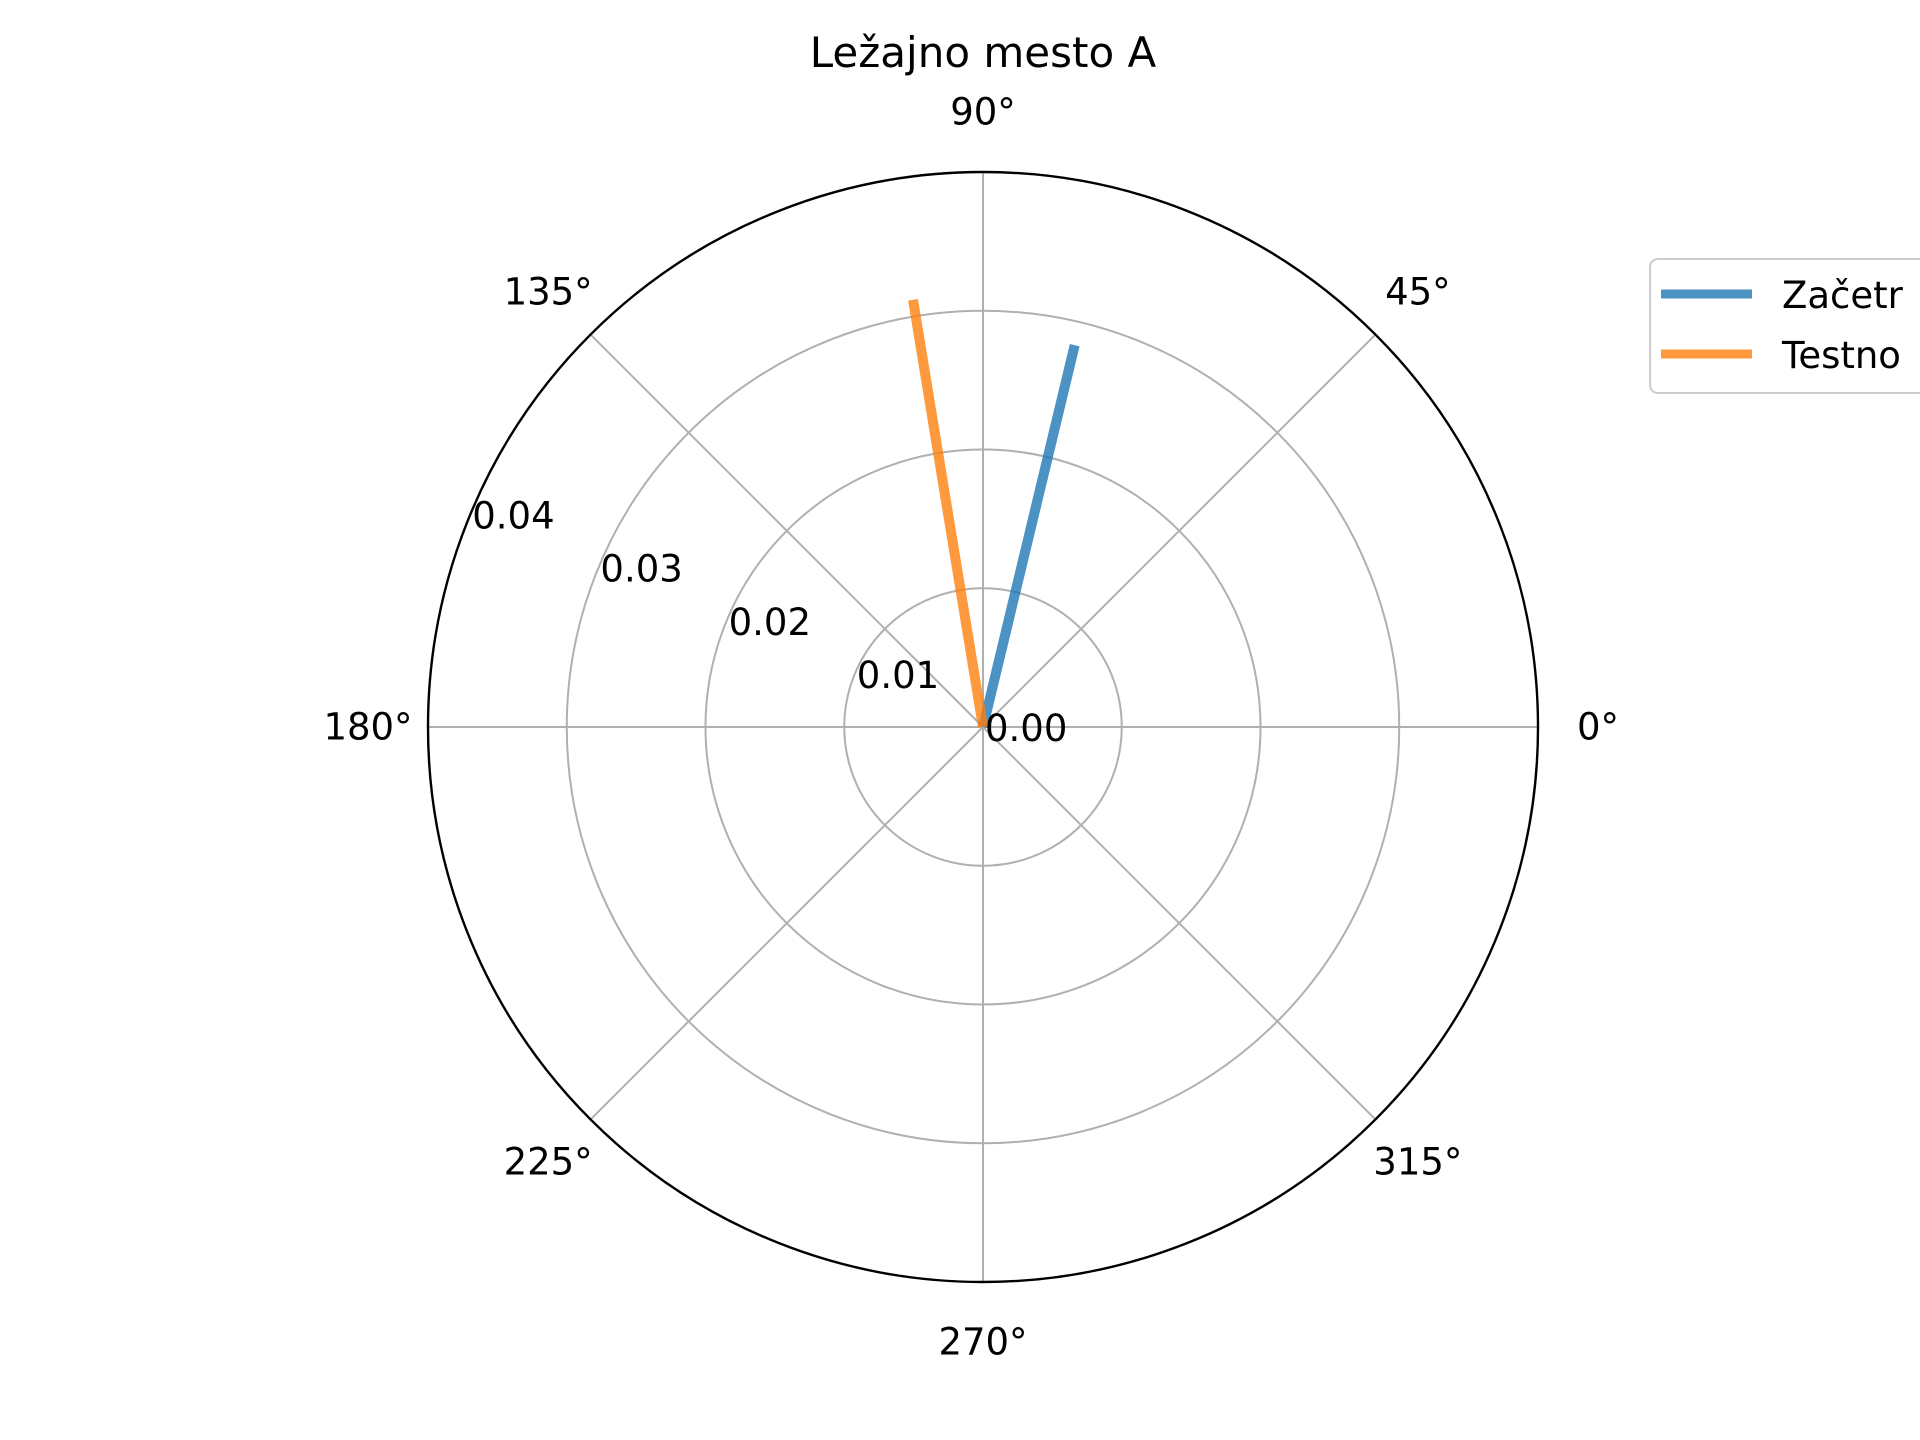 The height and width of the screenshot is (1440, 1920). I want to click on r-tick-label-1: 0.01, so click(898, 675).